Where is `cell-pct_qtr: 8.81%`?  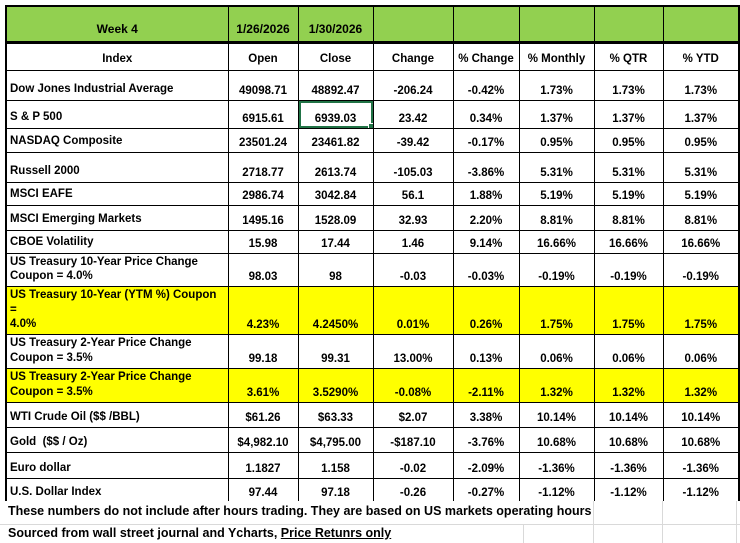 cell-pct_qtr: 8.81% is located at coordinates (628, 217).